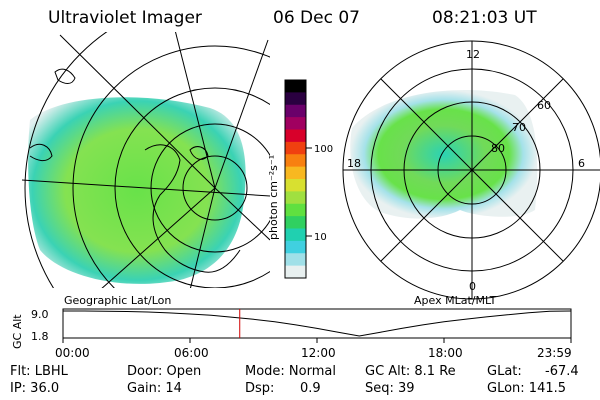 The height and width of the screenshot is (400, 600). I want to click on colorbar-tick-10: 10, so click(320, 237).